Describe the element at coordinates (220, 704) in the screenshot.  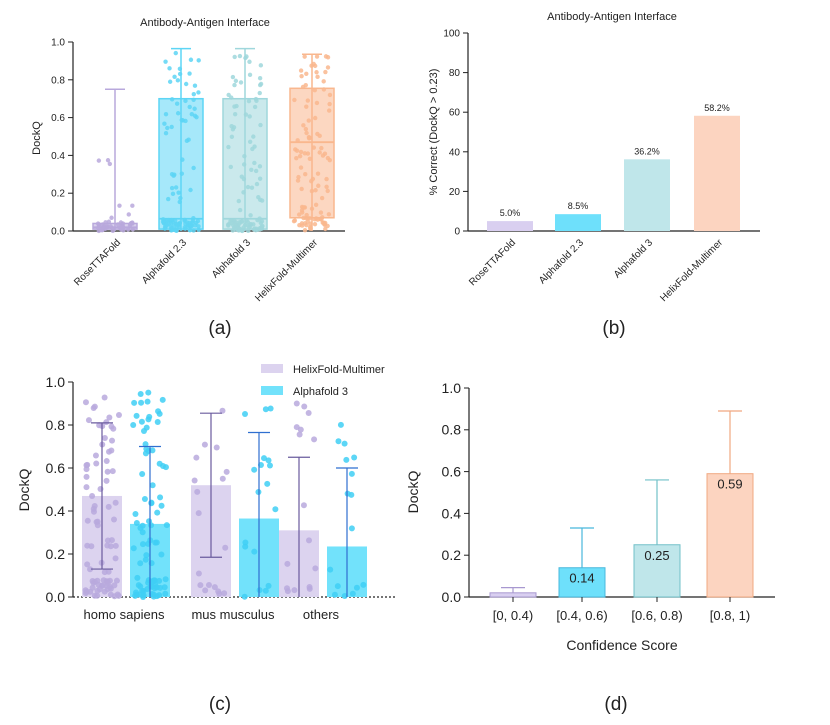
I see `panel-c-label: (c)` at that location.